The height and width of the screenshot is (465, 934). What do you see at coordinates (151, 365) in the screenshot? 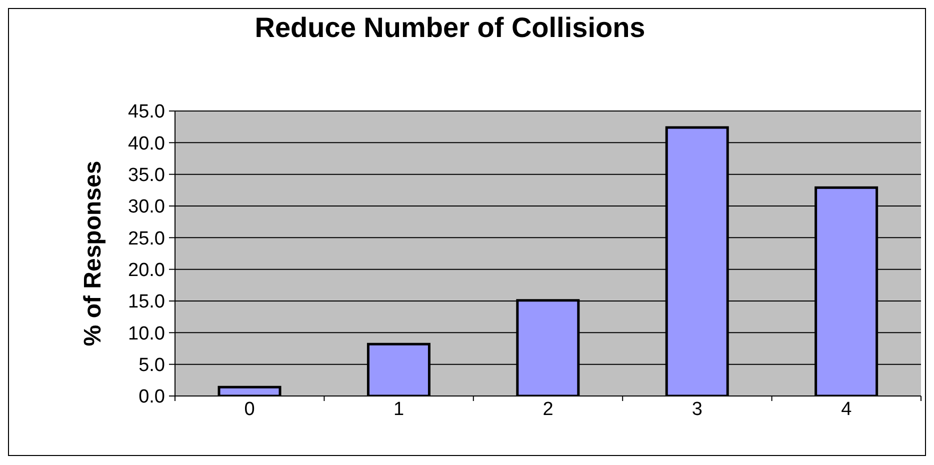
I see `y-tick-label: 5.0` at bounding box center [151, 365].